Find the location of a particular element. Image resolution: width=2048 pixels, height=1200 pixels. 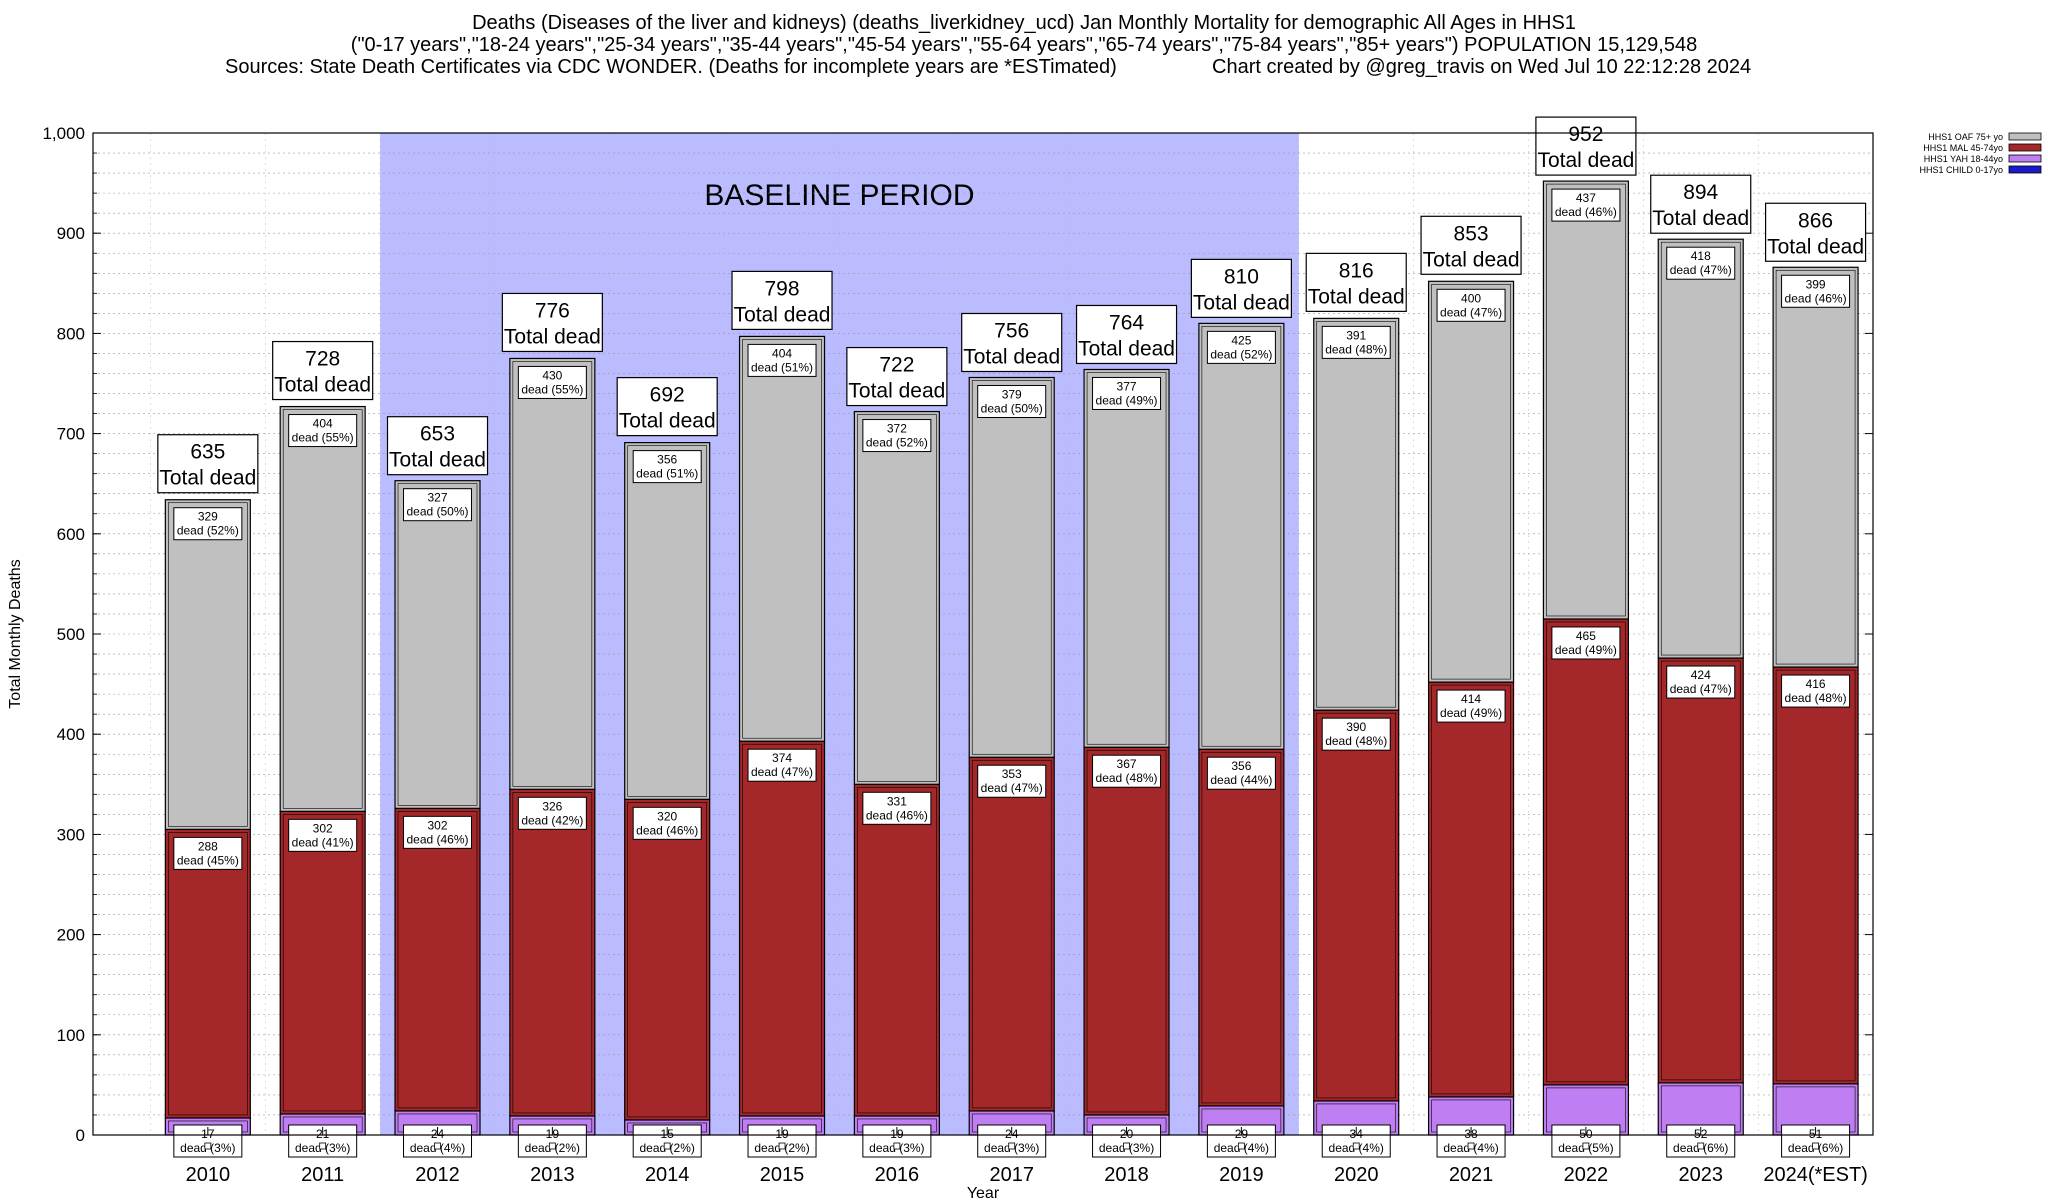

segment-value-label: 288 is located at coordinates (208, 846).